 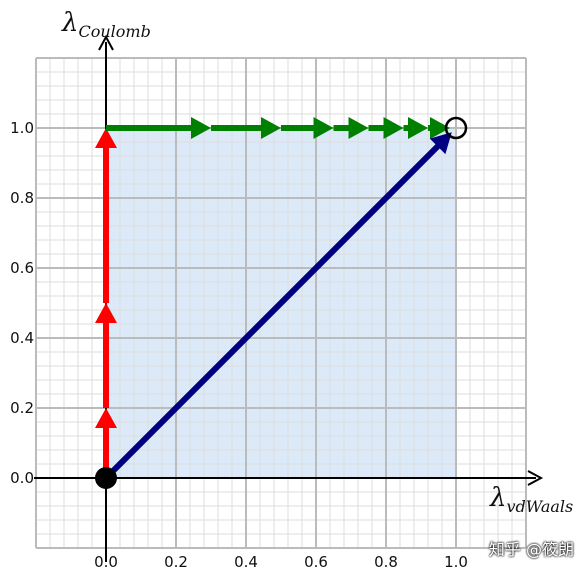 I want to click on x-tick-label: 1.0, so click(x=456, y=562).